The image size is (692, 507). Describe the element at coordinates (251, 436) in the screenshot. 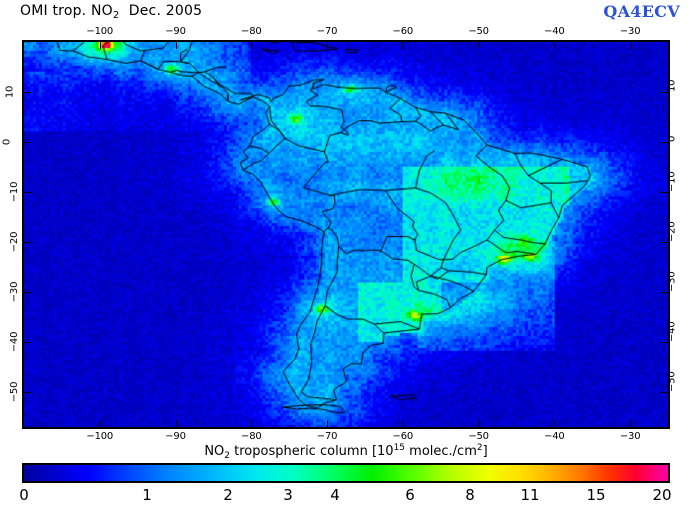

I see `x-axis-label-bottom: −80` at that location.